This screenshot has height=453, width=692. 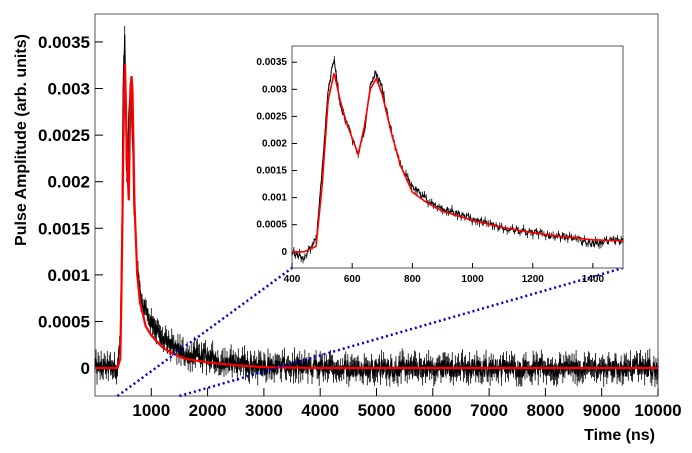 I want to click on x-tick-label: 4000, so click(x=320, y=410).